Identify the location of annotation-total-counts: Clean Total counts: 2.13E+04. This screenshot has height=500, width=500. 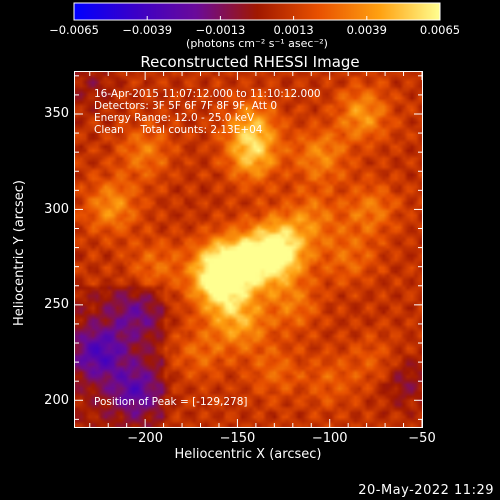
(178, 130).